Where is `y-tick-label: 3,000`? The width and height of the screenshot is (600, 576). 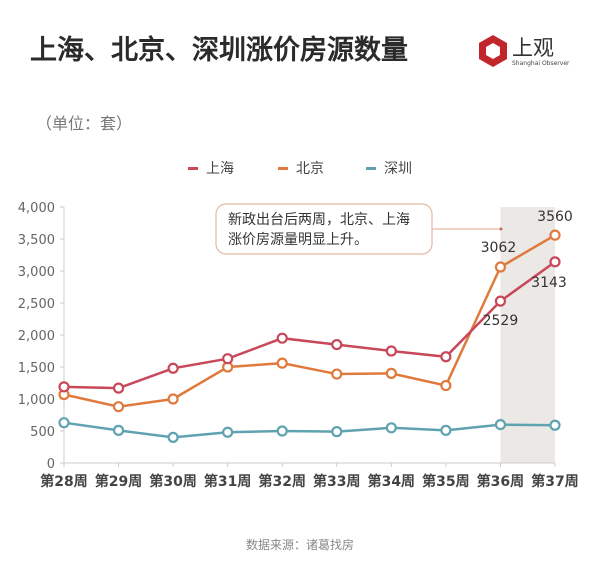 y-tick-label: 3,000 is located at coordinates (36, 272).